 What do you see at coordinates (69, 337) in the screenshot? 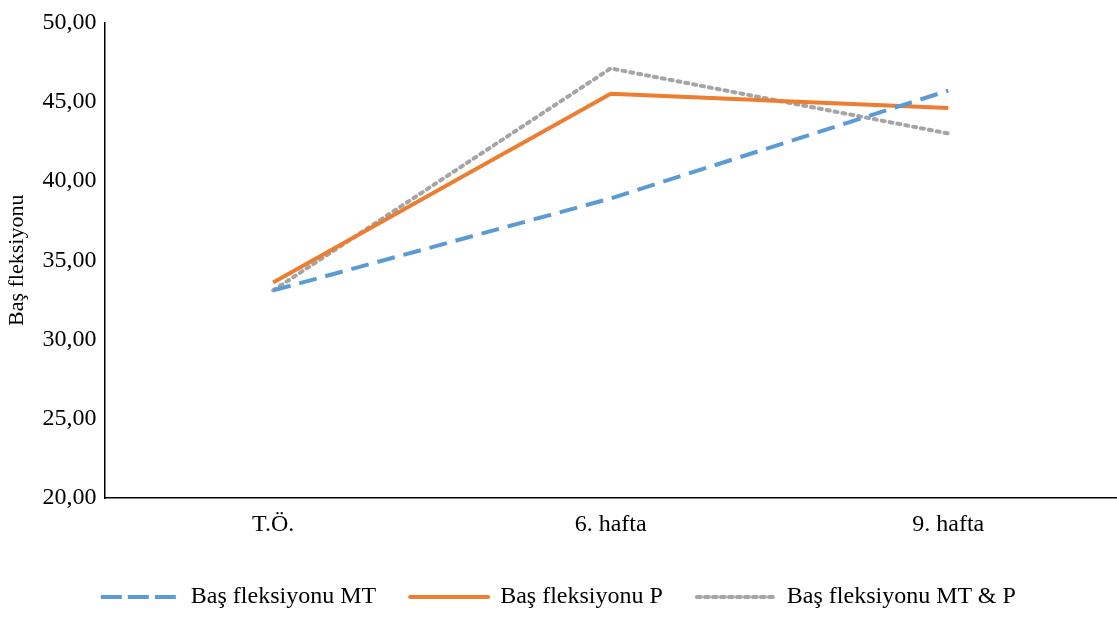
I see `y-tick-label: 30,00` at bounding box center [69, 337].